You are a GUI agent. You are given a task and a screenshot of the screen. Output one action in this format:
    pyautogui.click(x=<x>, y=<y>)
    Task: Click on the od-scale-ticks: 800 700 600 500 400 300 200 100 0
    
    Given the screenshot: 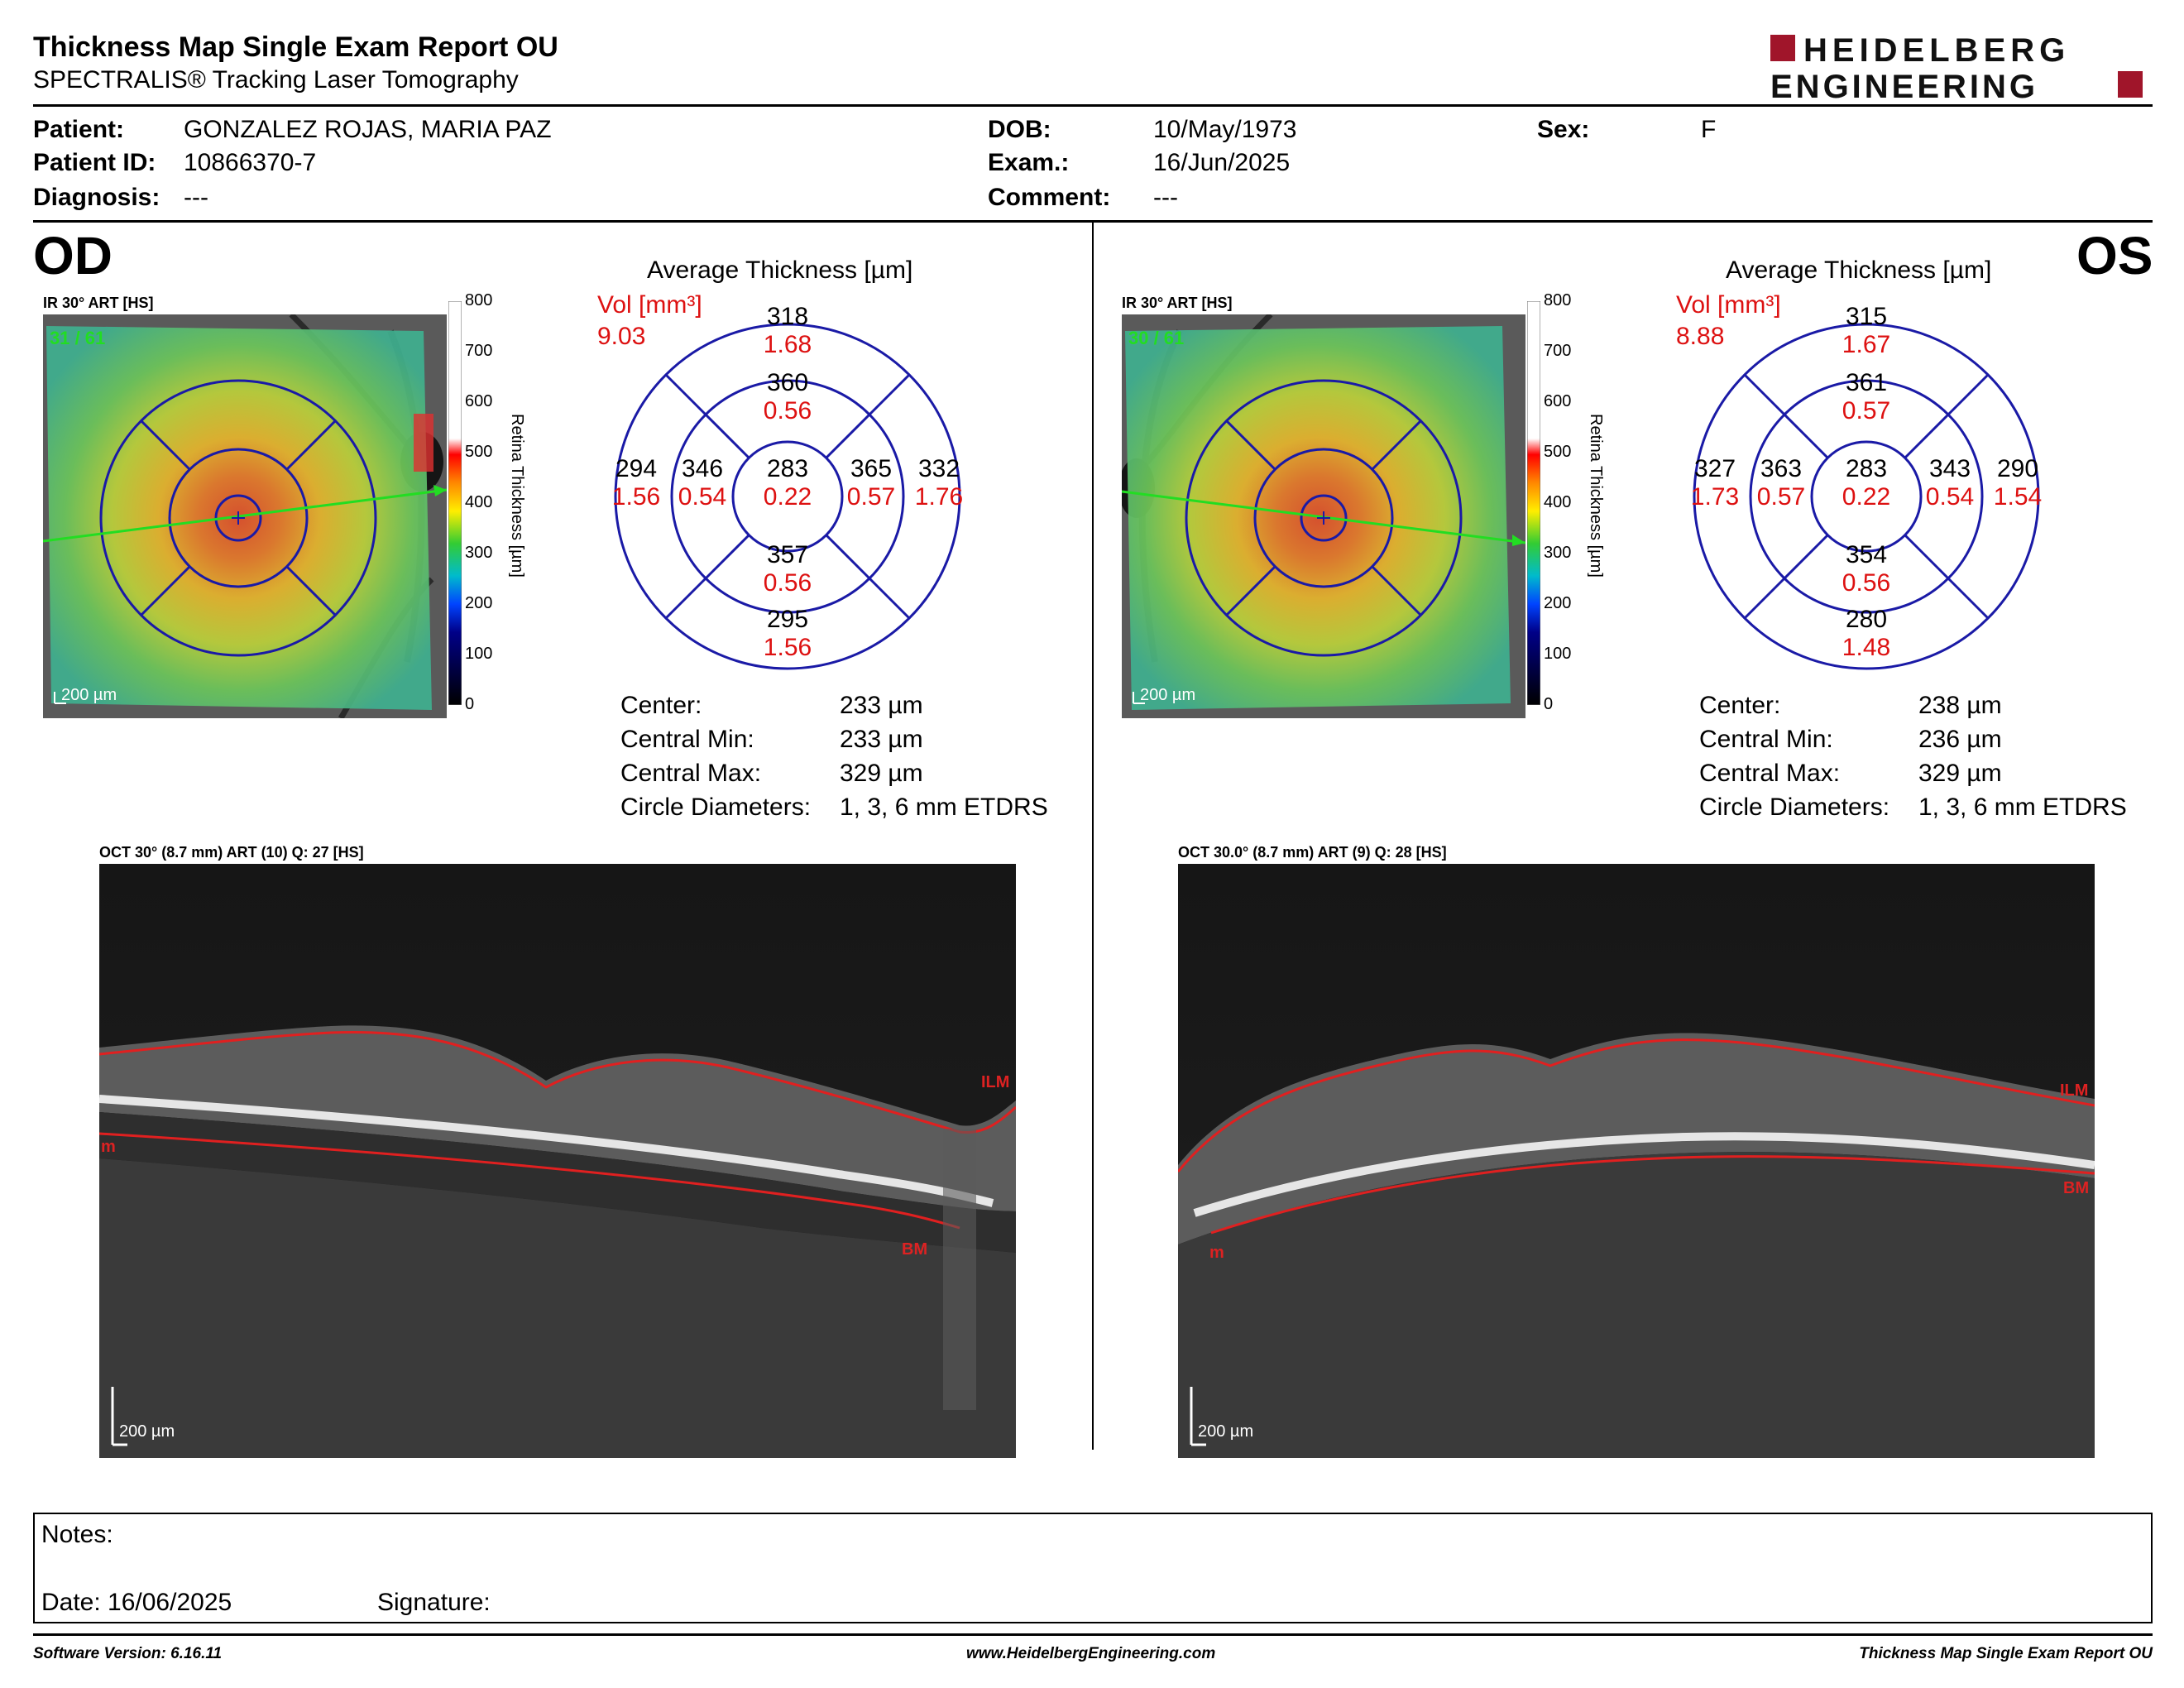 What is the action you would take?
    pyautogui.click(x=481, y=506)
    